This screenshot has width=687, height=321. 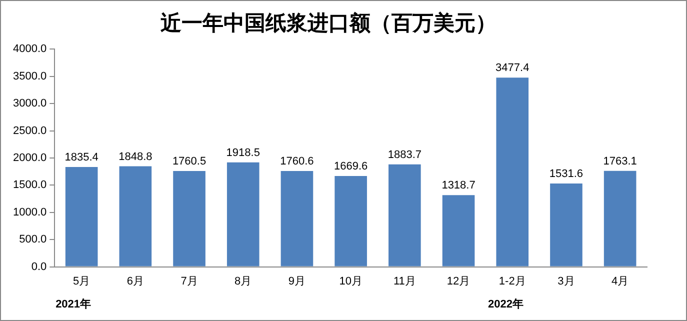 I want to click on x-tick-label: 7月, so click(x=189, y=281).